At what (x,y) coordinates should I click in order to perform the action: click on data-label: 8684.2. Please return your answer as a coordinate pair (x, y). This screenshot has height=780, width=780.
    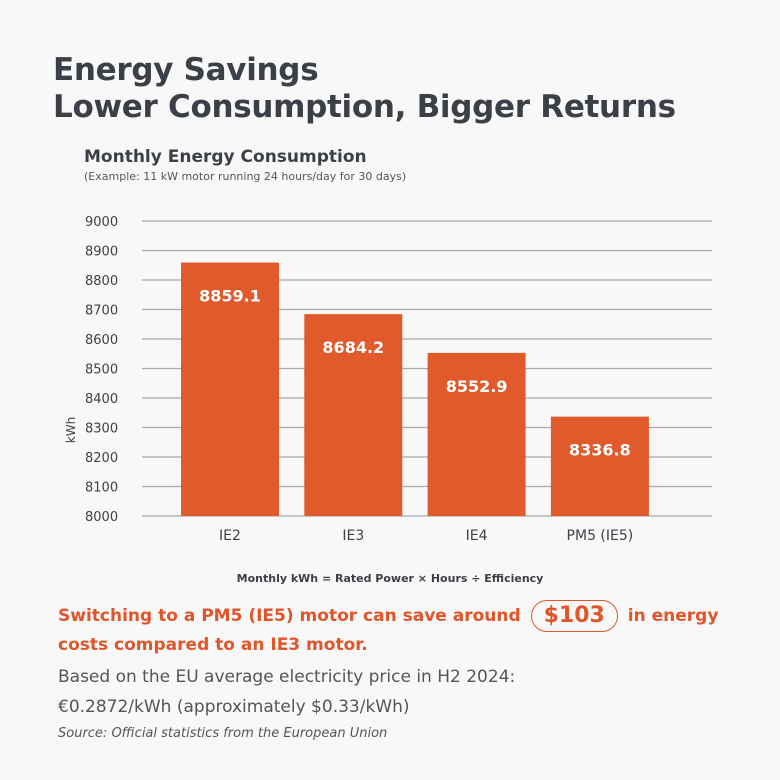
    Looking at the image, I should click on (353, 347).